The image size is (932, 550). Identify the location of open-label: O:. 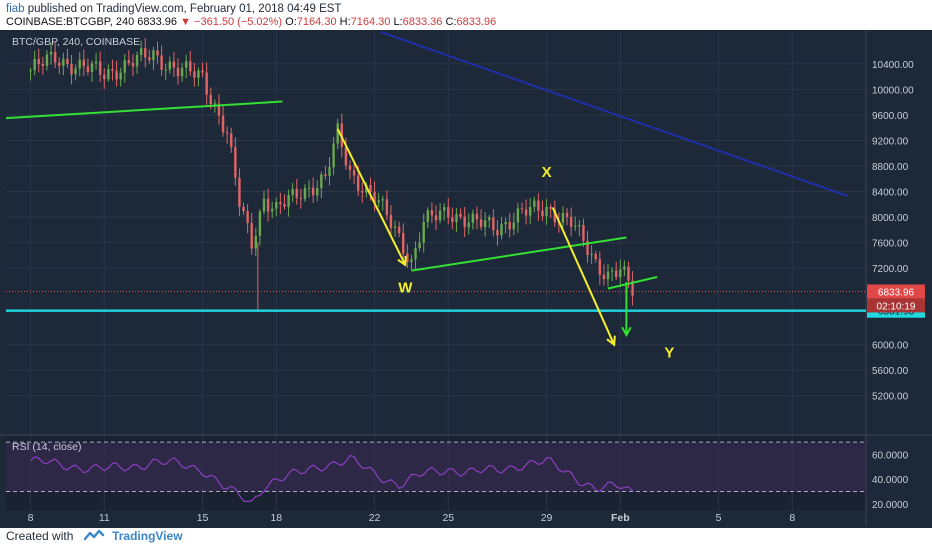
(291, 22).